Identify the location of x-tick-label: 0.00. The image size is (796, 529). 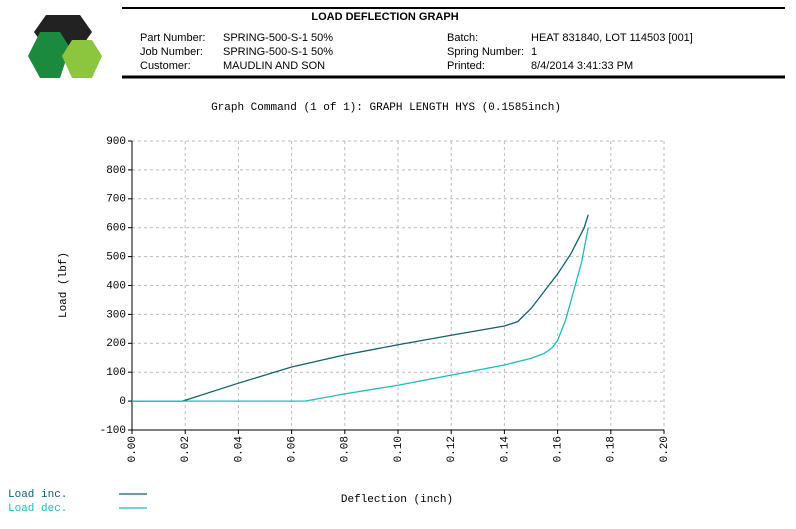
(133, 449).